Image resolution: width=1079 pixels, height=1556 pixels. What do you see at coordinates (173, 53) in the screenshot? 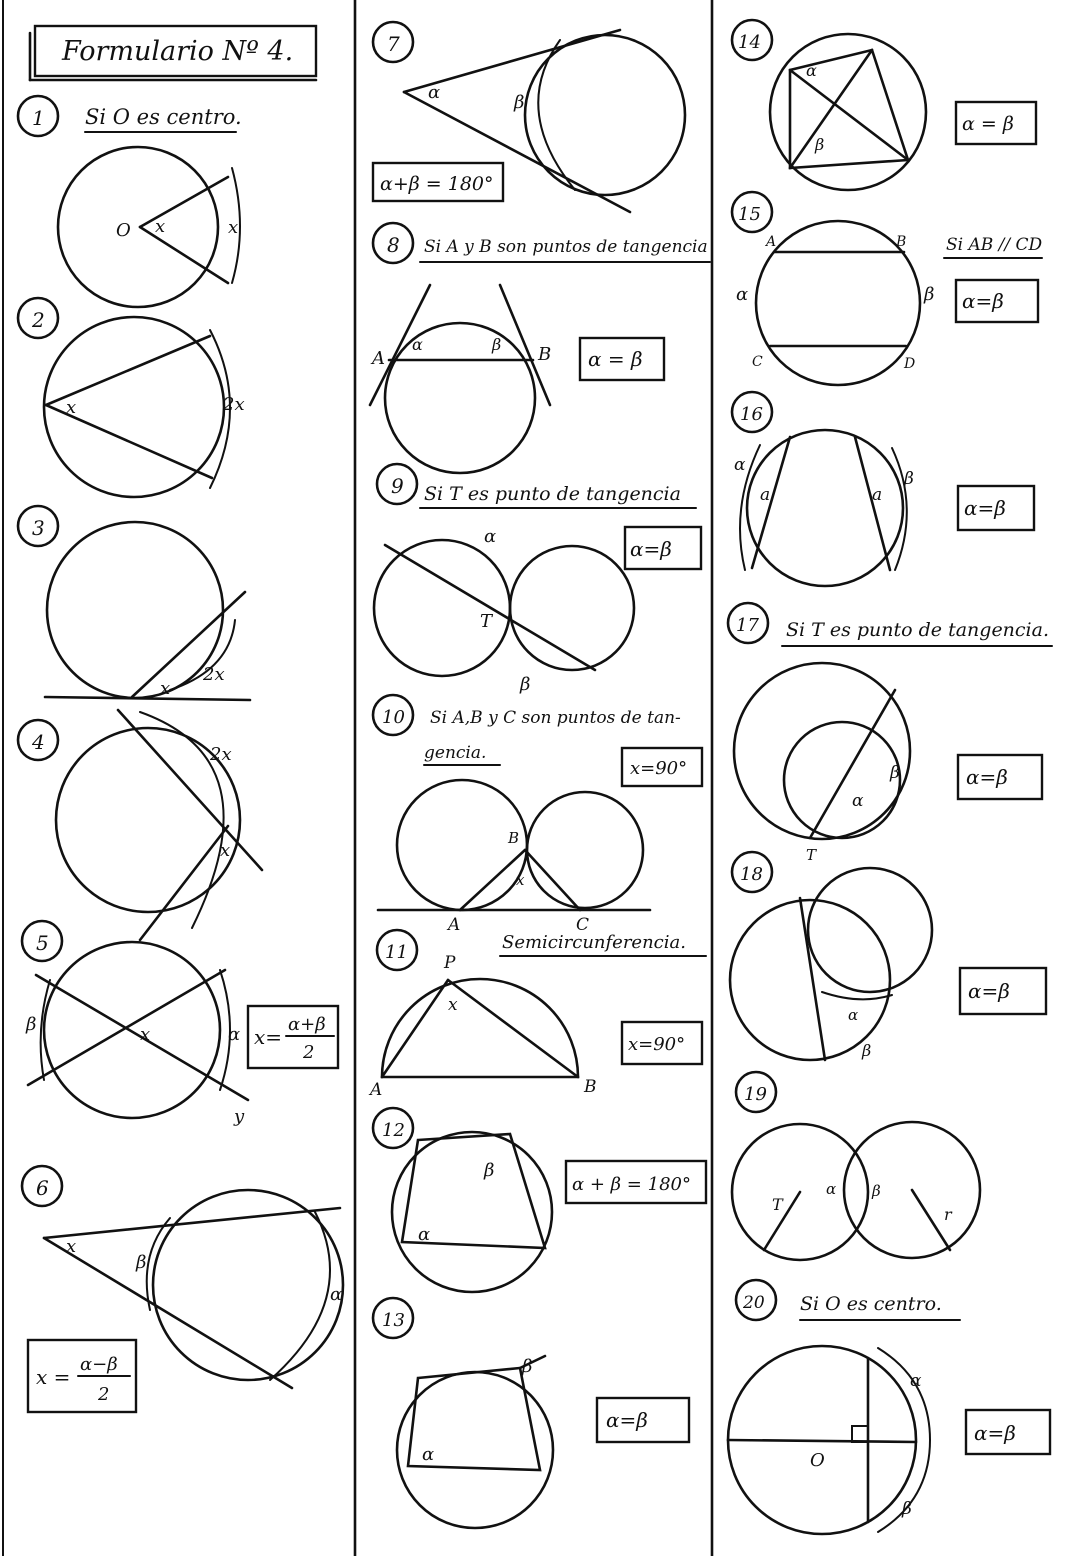
I see `title-box: Formulario Nº 4.` at bounding box center [173, 53].